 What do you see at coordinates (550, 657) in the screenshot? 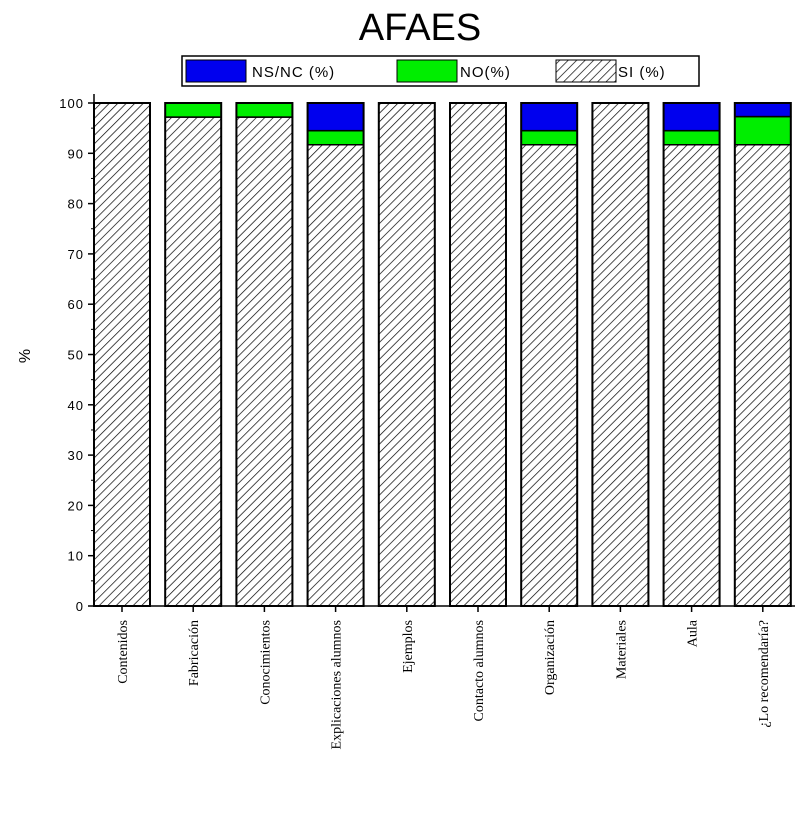
I see `x-tick-label: Organización` at bounding box center [550, 657].